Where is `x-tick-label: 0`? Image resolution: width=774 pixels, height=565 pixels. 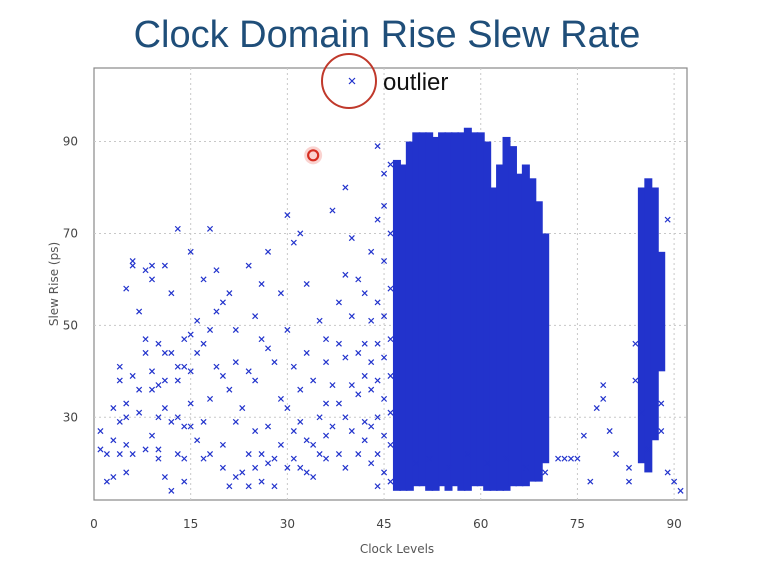
x-tick-label: 0 is located at coordinates (94, 524).